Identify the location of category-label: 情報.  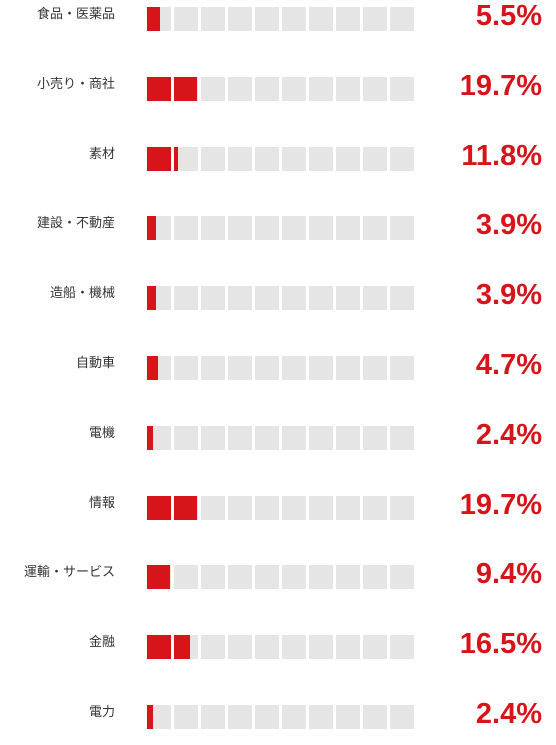
(101, 503).